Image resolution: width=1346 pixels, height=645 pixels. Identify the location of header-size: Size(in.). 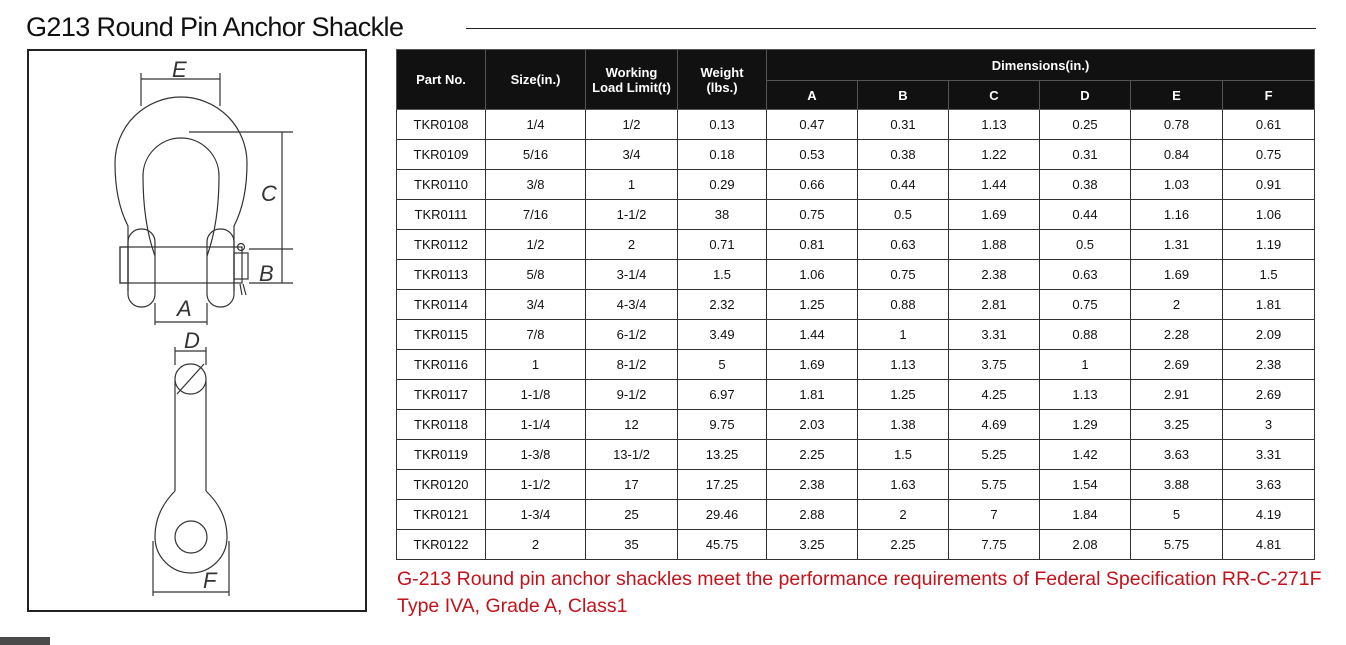
(535, 79).